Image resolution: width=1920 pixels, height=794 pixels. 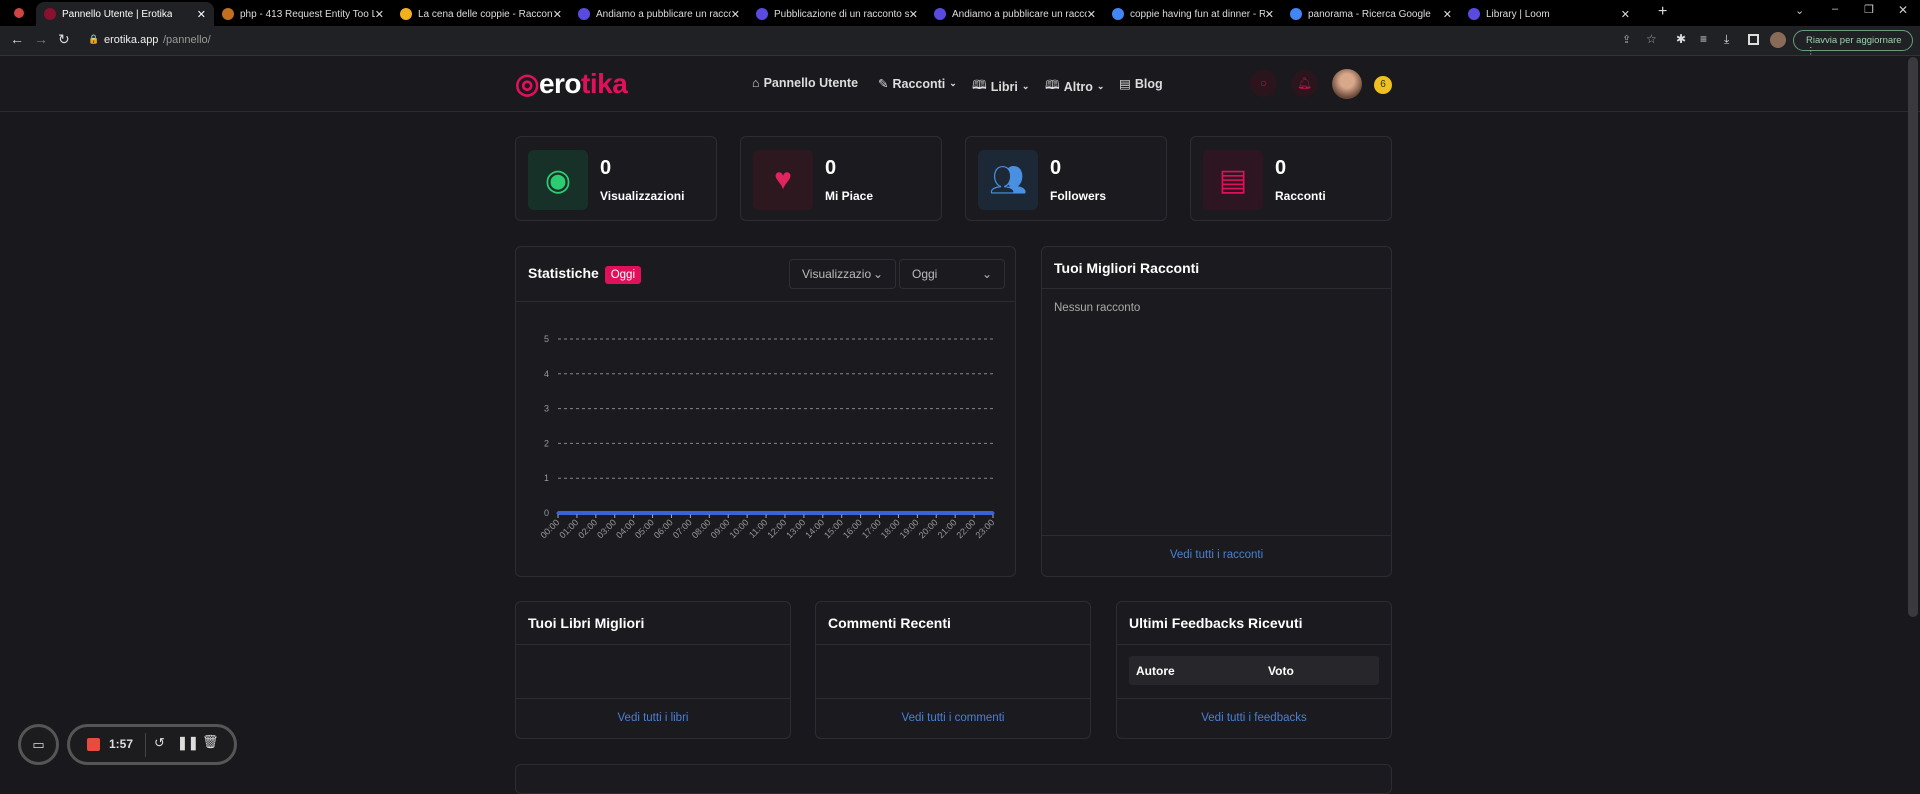 What do you see at coordinates (720, 528) in the screenshot?
I see `x-tick-label: 09:00` at bounding box center [720, 528].